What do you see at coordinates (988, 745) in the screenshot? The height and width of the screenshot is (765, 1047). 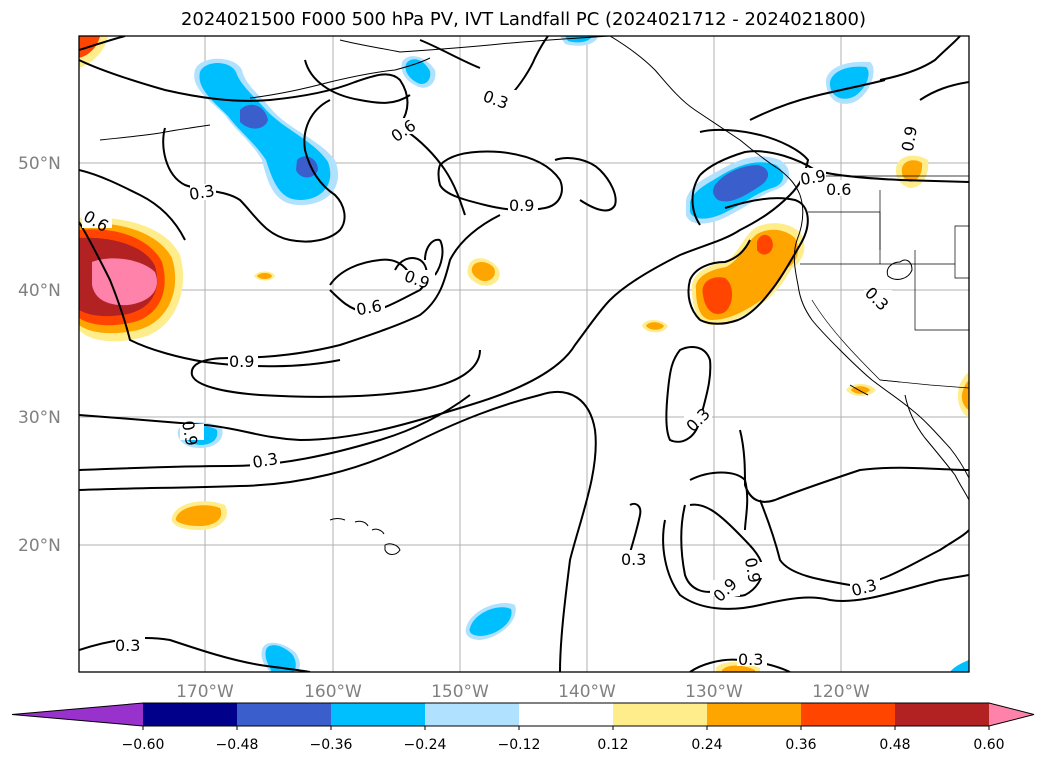 I see `colorbar-tick-label: 0.60` at bounding box center [988, 745].